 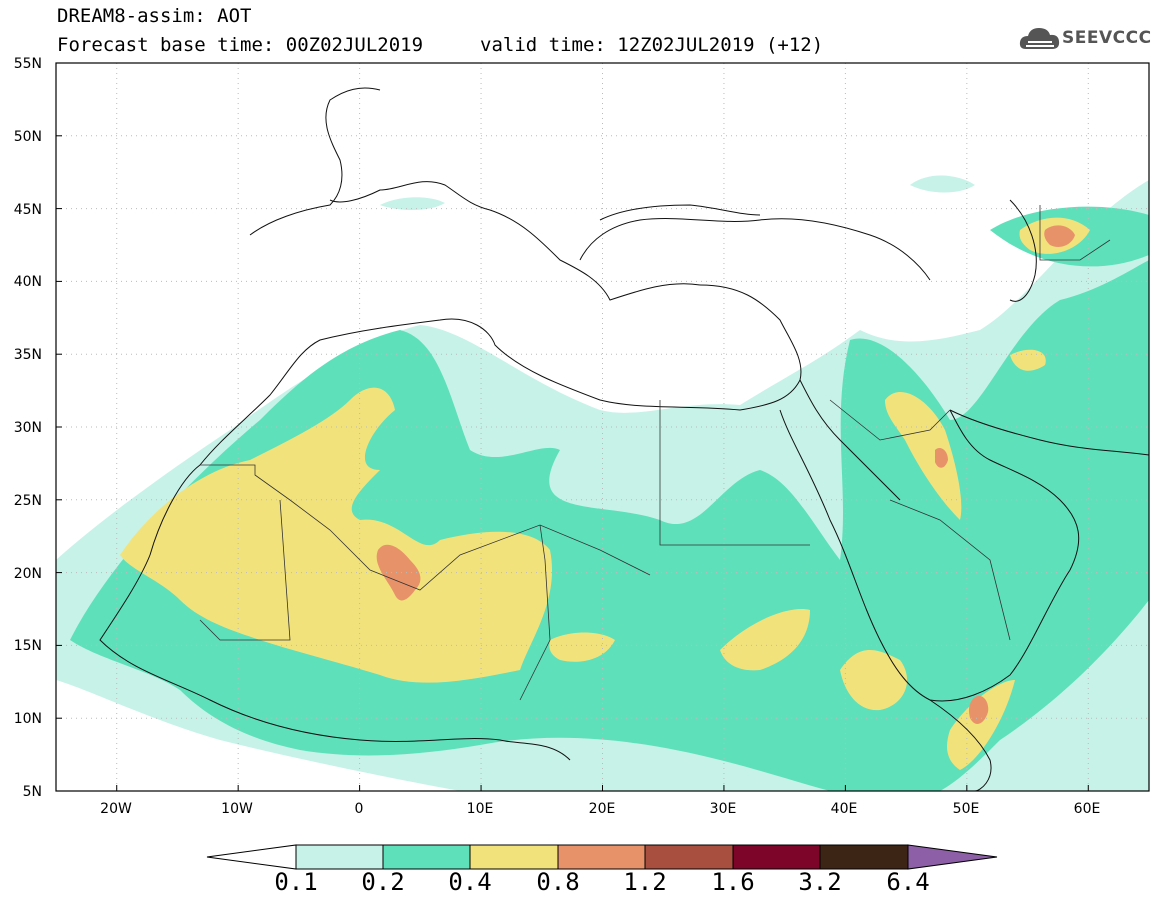 I want to click on colorbar-label: 0.1, so click(x=296, y=882).